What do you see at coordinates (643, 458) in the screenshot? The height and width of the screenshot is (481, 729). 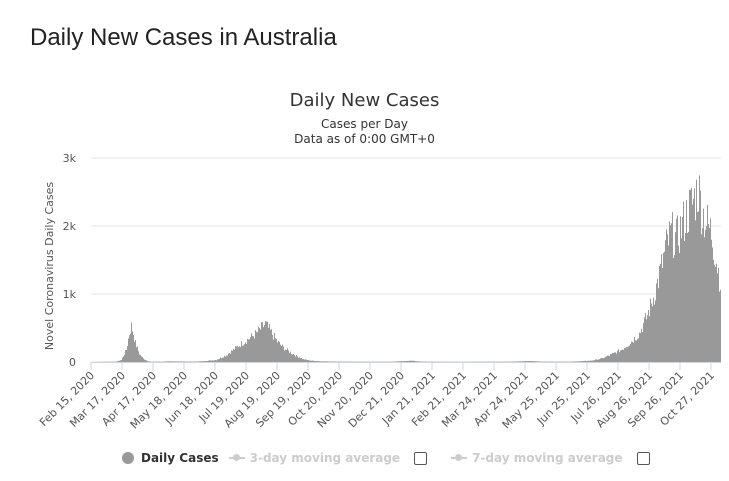 I see `7day-average-checkbox` at bounding box center [643, 458].